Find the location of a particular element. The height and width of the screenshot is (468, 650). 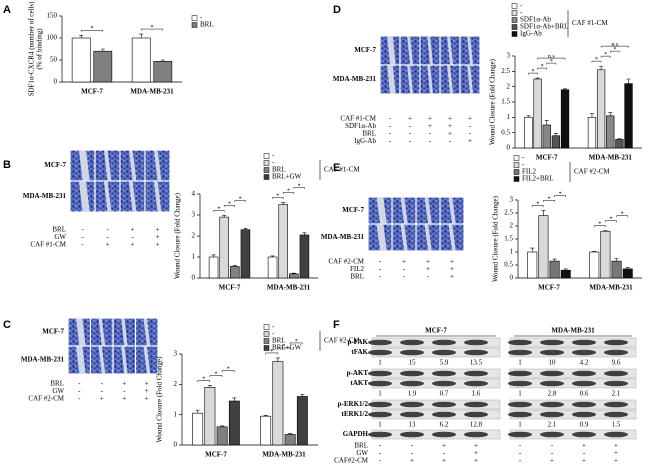

y-axis-label: Wound Closure (Fold Change) is located at coordinates (160, 399).